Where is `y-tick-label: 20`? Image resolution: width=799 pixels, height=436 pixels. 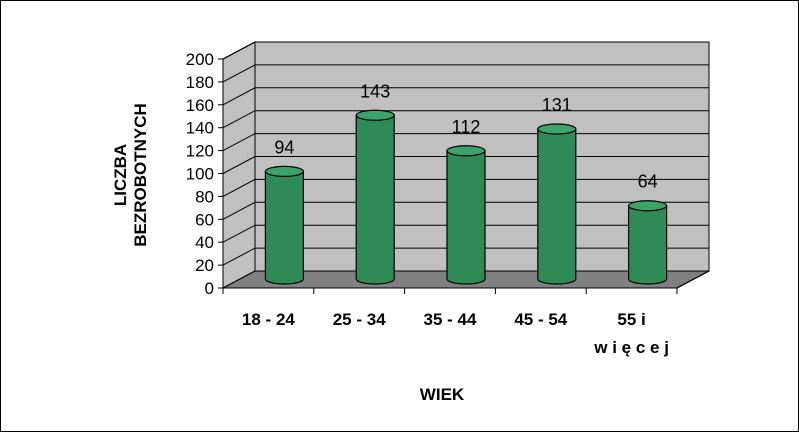 y-tick-label: 20 is located at coordinates (204, 265).